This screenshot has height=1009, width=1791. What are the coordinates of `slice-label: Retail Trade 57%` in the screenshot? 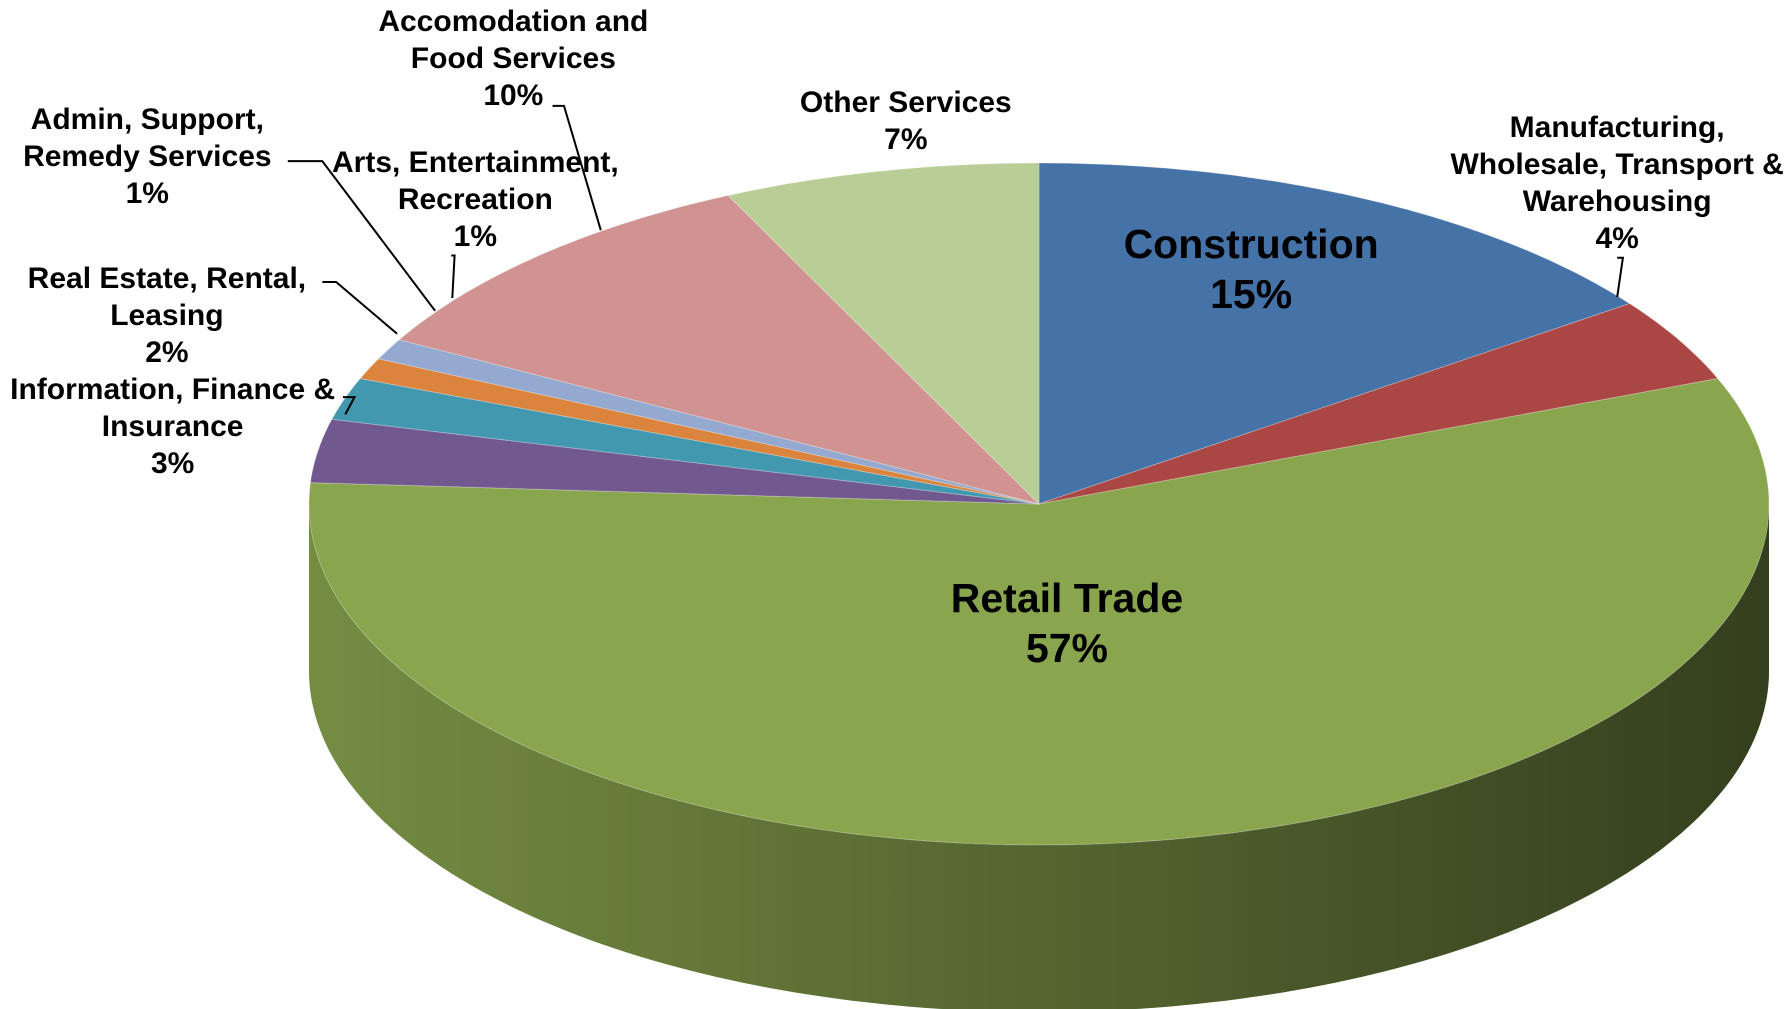 It's located at (1067, 623).